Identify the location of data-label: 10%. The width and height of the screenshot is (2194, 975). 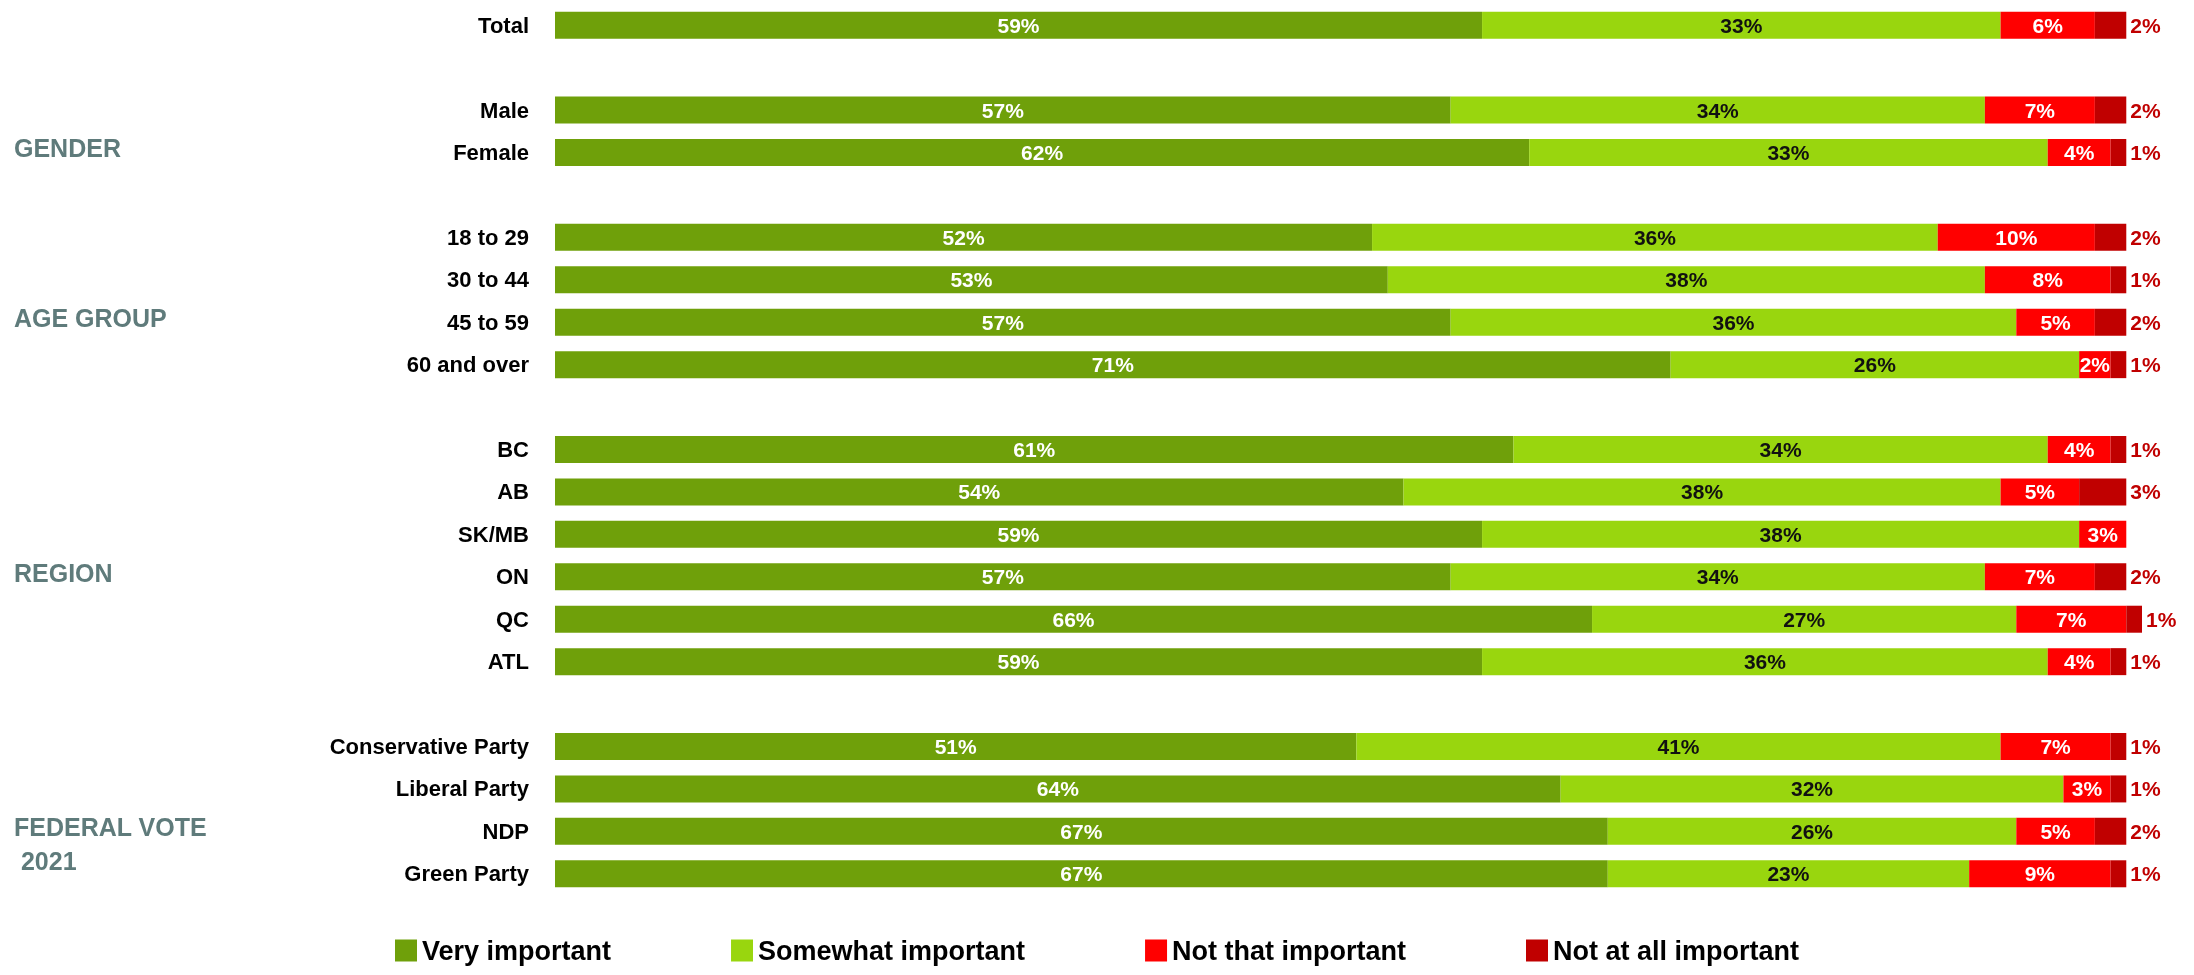
(2016, 237).